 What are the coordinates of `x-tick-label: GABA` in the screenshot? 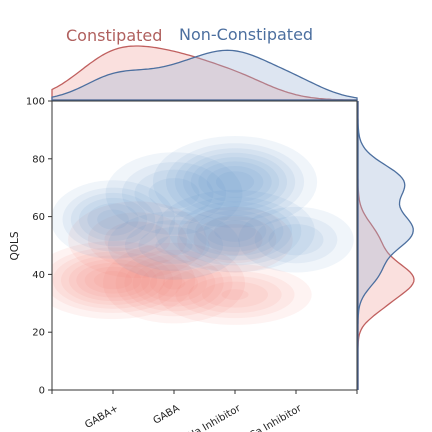 It's located at (166, 415).